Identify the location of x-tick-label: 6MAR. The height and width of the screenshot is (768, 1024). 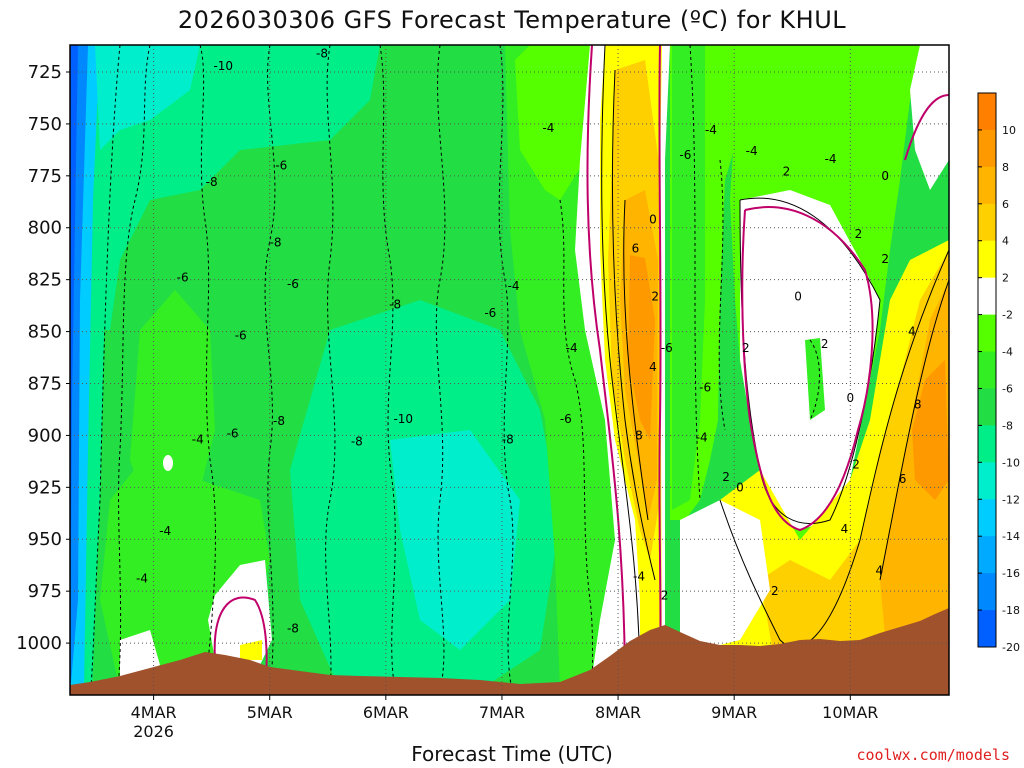
(386, 712).